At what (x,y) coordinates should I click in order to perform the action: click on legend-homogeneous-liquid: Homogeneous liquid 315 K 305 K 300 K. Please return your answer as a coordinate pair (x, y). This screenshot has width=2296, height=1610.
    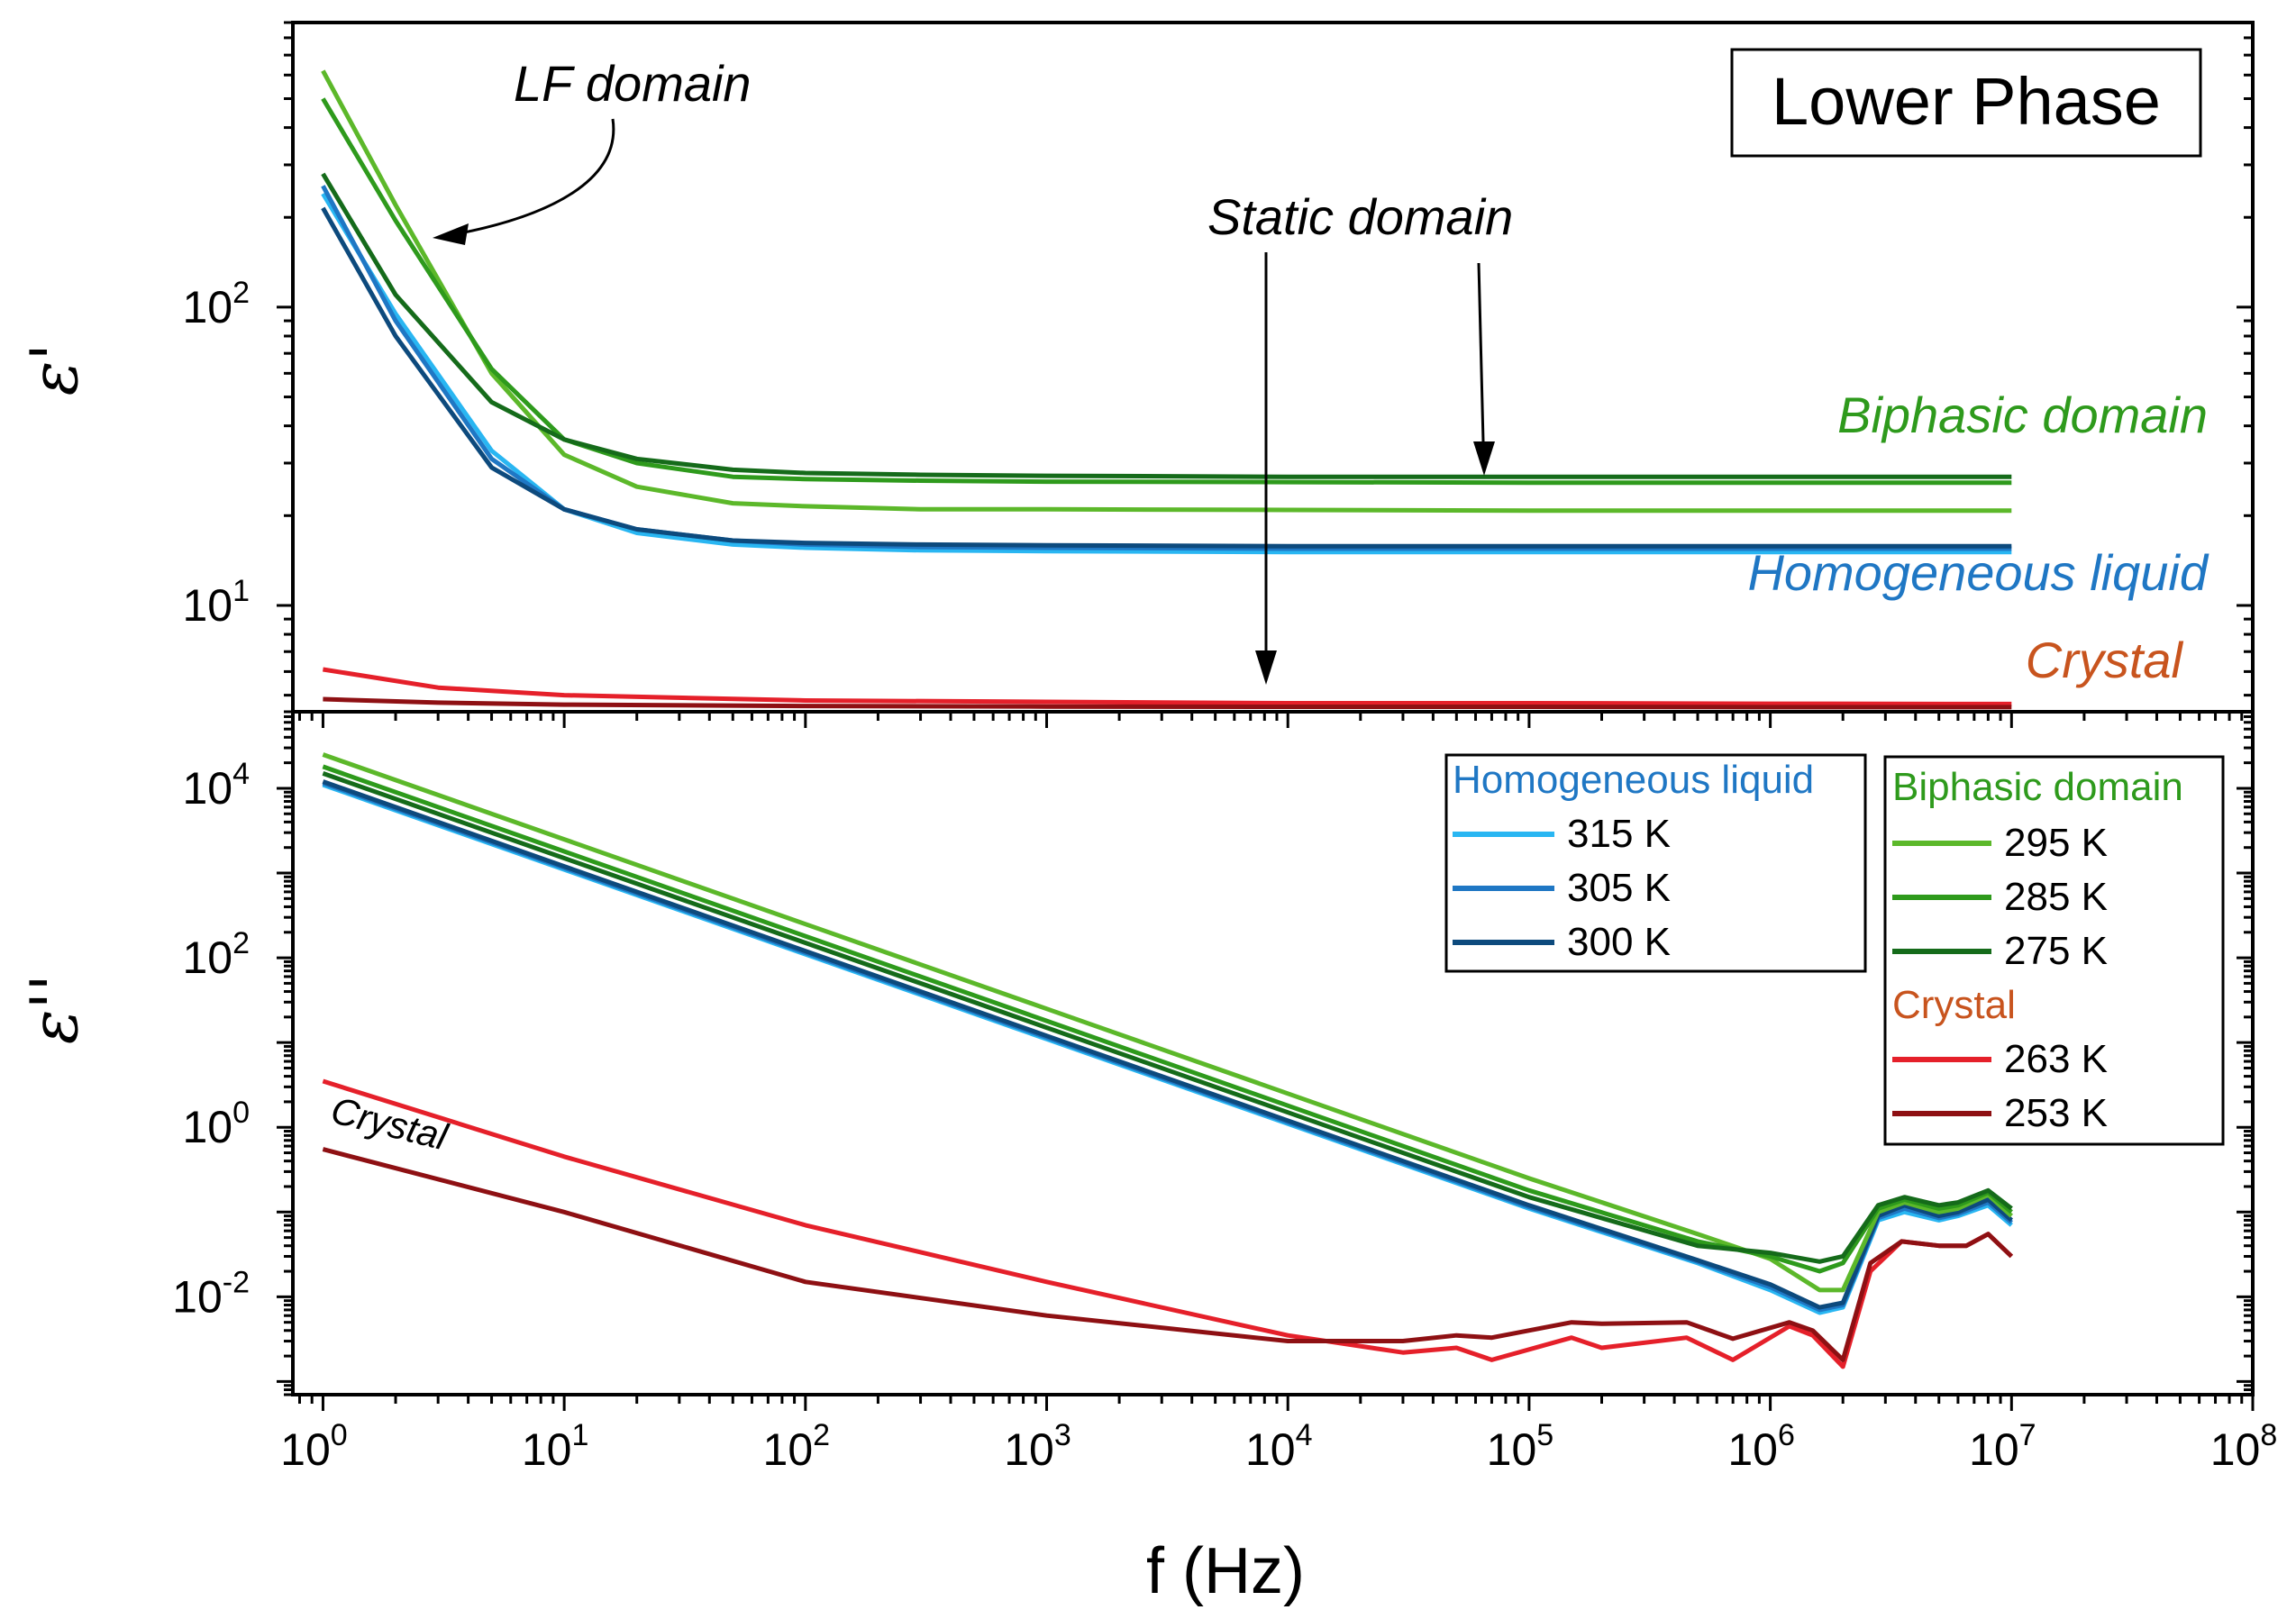
    Looking at the image, I should click on (1656, 863).